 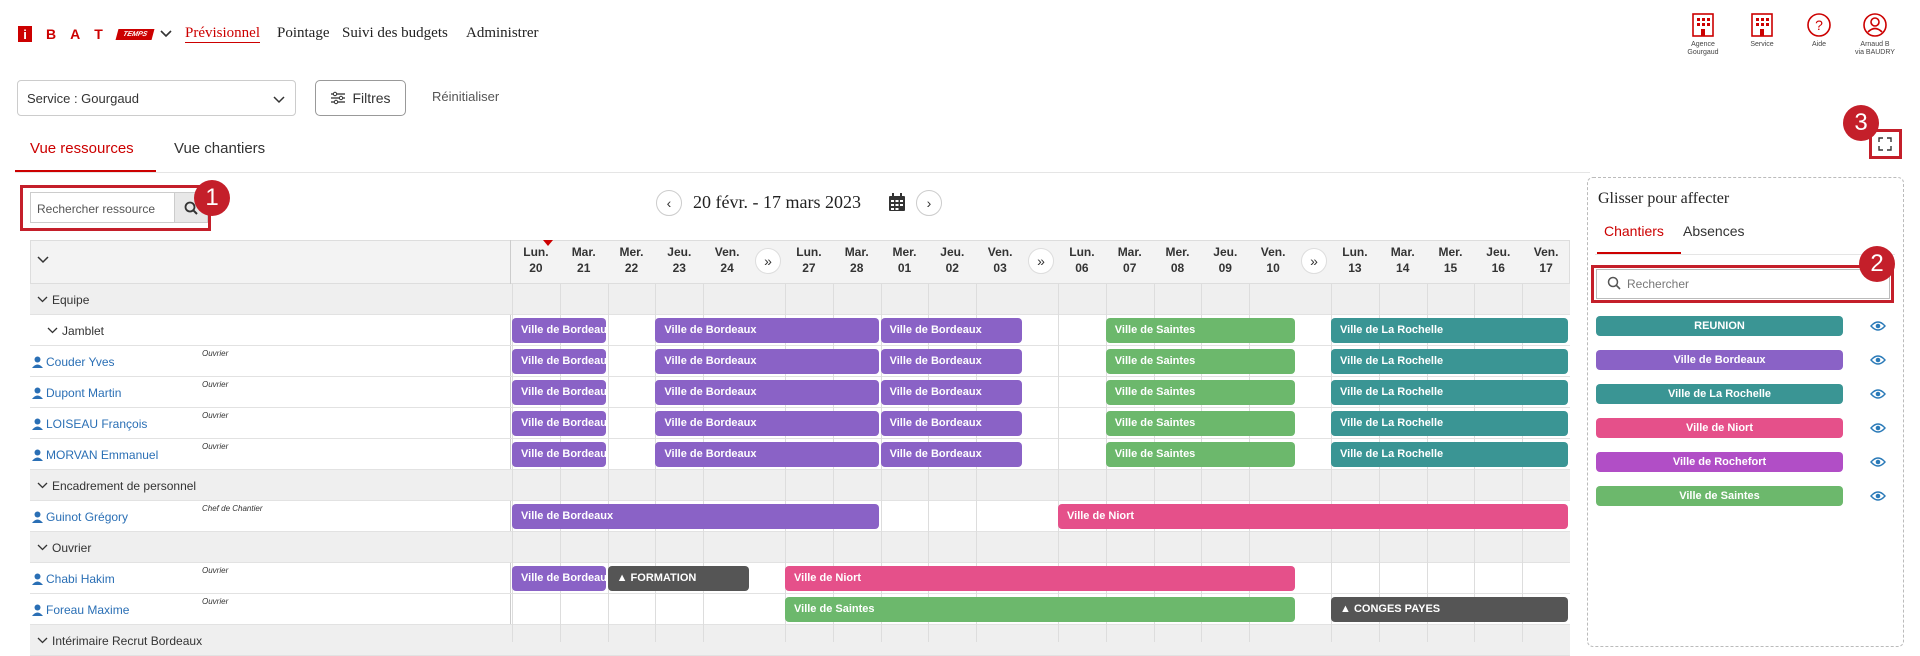 What do you see at coordinates (1875, 34) in the screenshot?
I see `user-menu-button: Arnaud B via BAUDRY` at bounding box center [1875, 34].